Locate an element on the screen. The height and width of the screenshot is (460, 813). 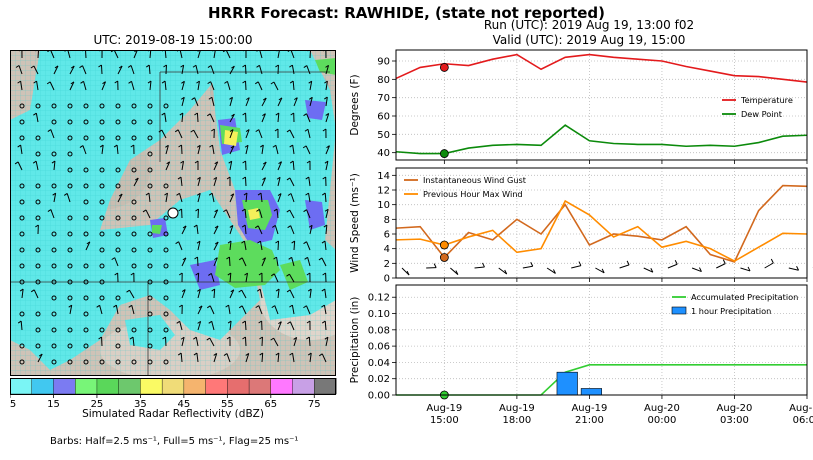
y-tick-label: 50 is located at coordinates (383, 135).